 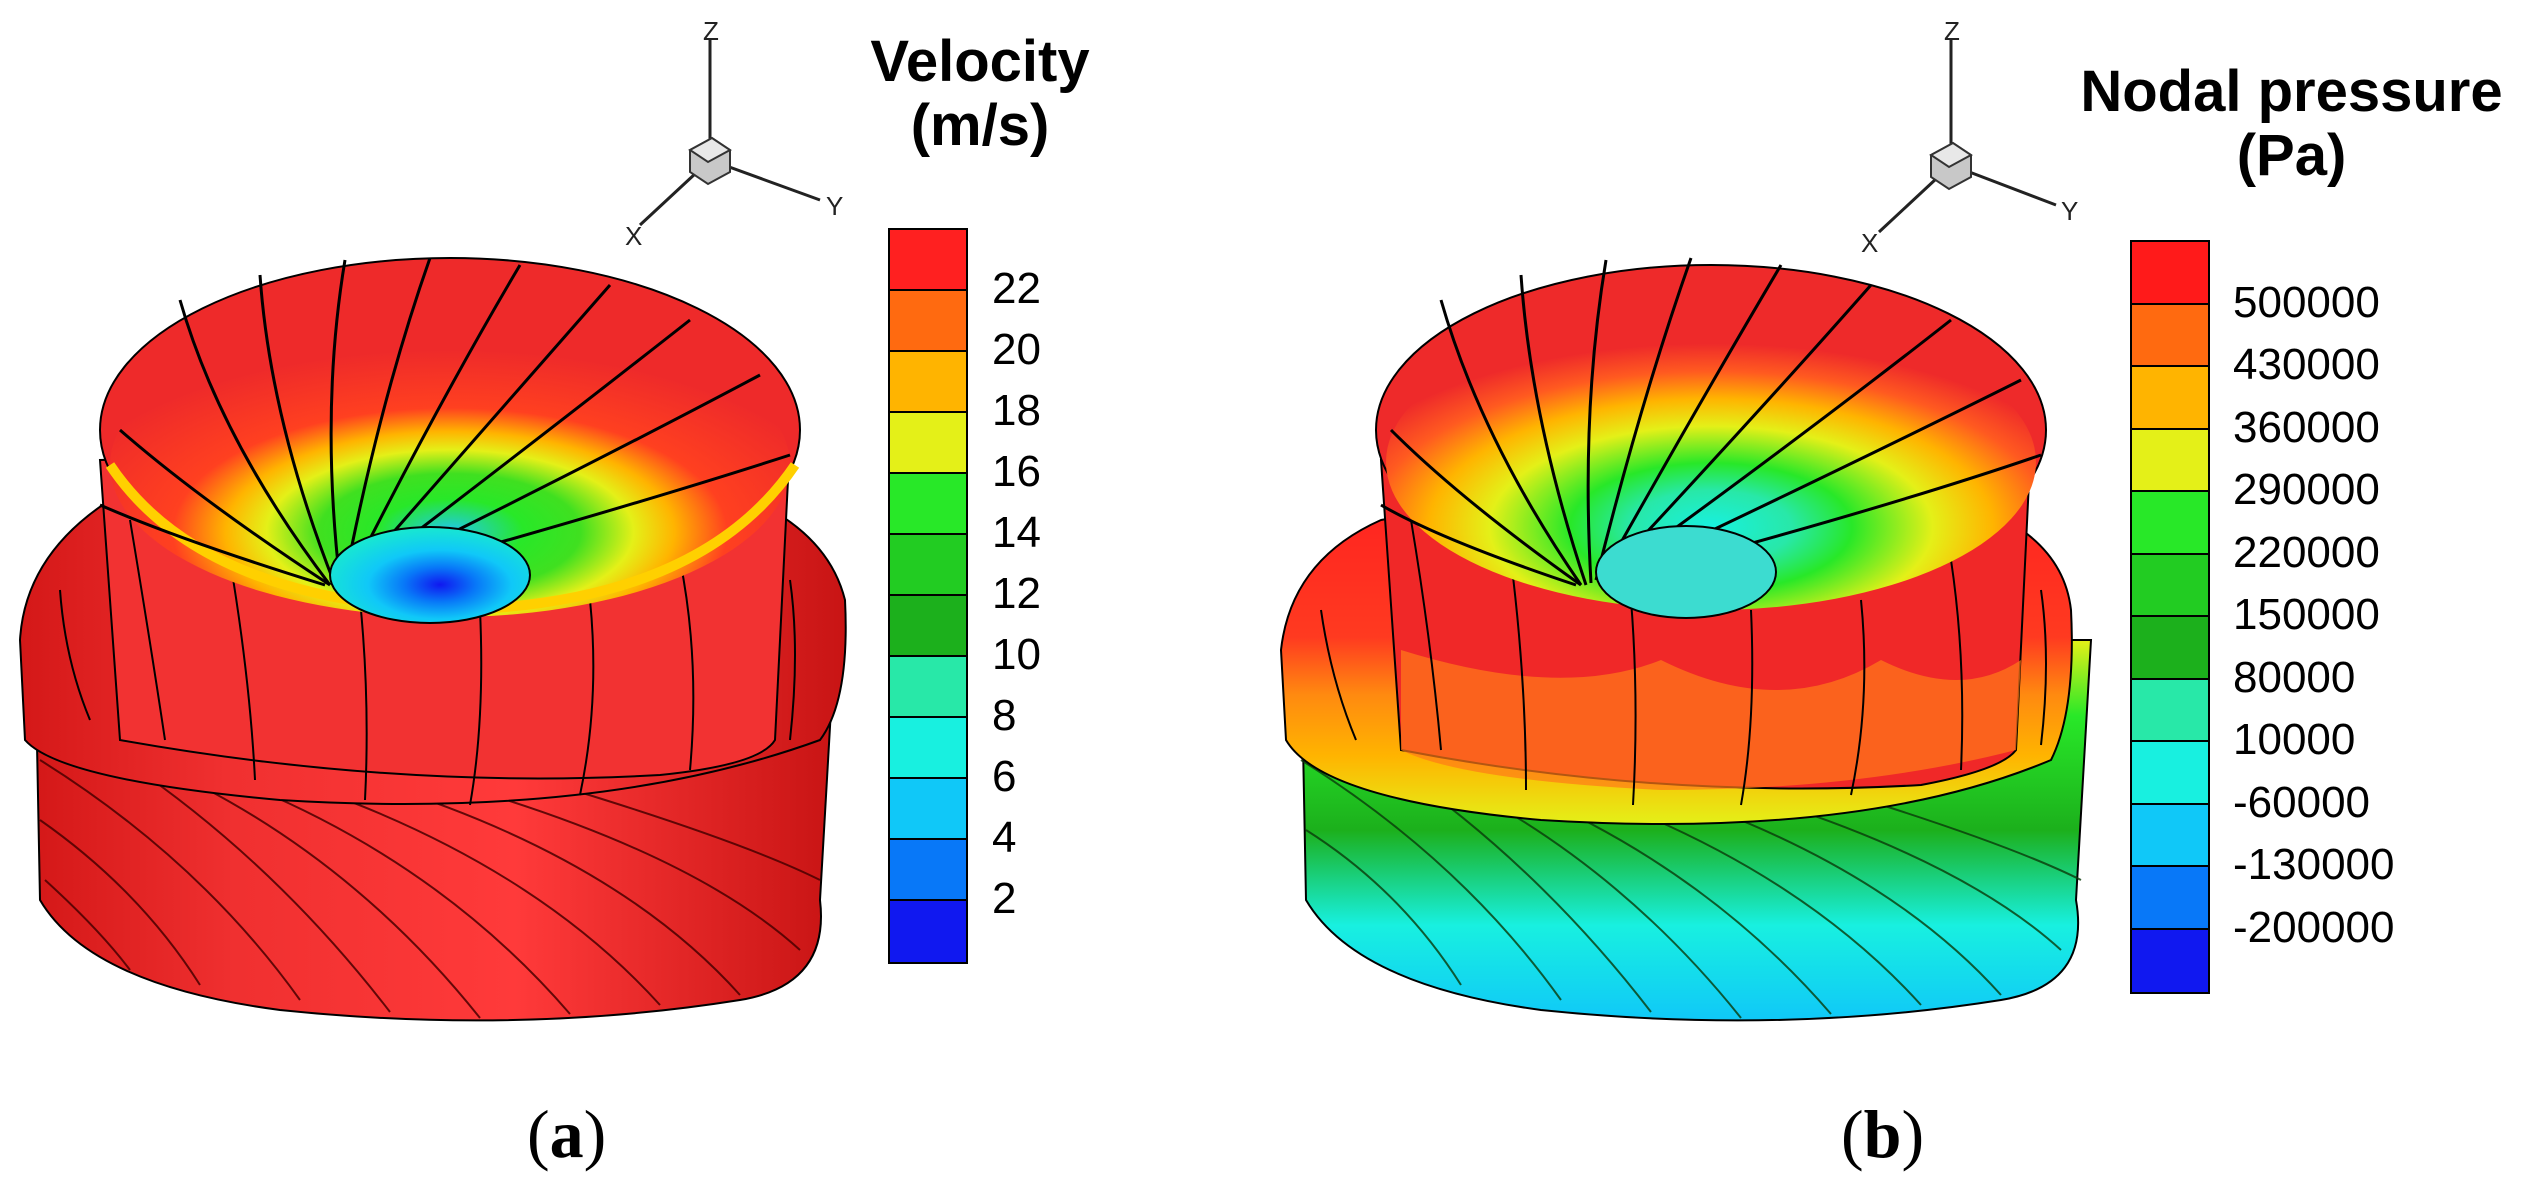 I want to click on colorbar-tick-label: 220000, so click(x=2306, y=552).